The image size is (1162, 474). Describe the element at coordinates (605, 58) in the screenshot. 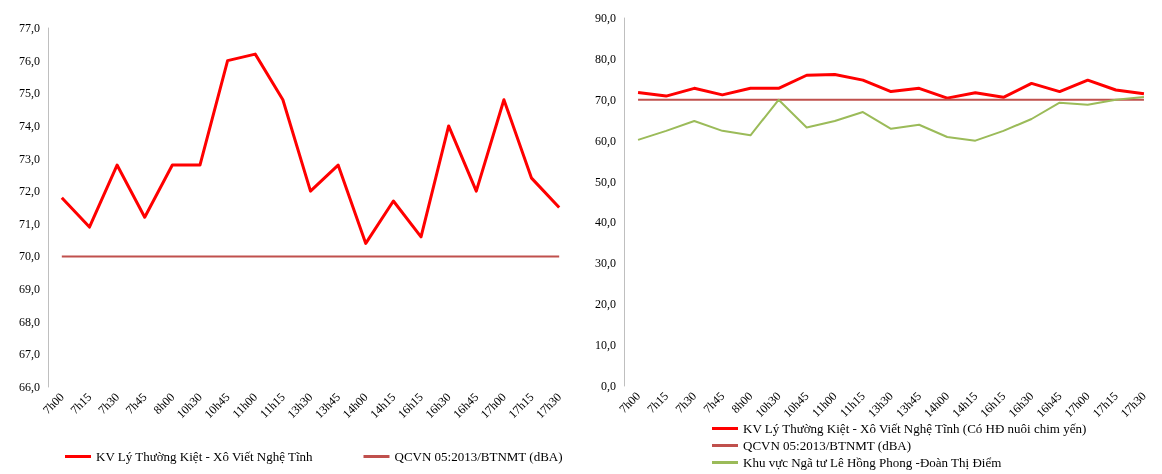

I see `y-tick-label: 80,0` at that location.